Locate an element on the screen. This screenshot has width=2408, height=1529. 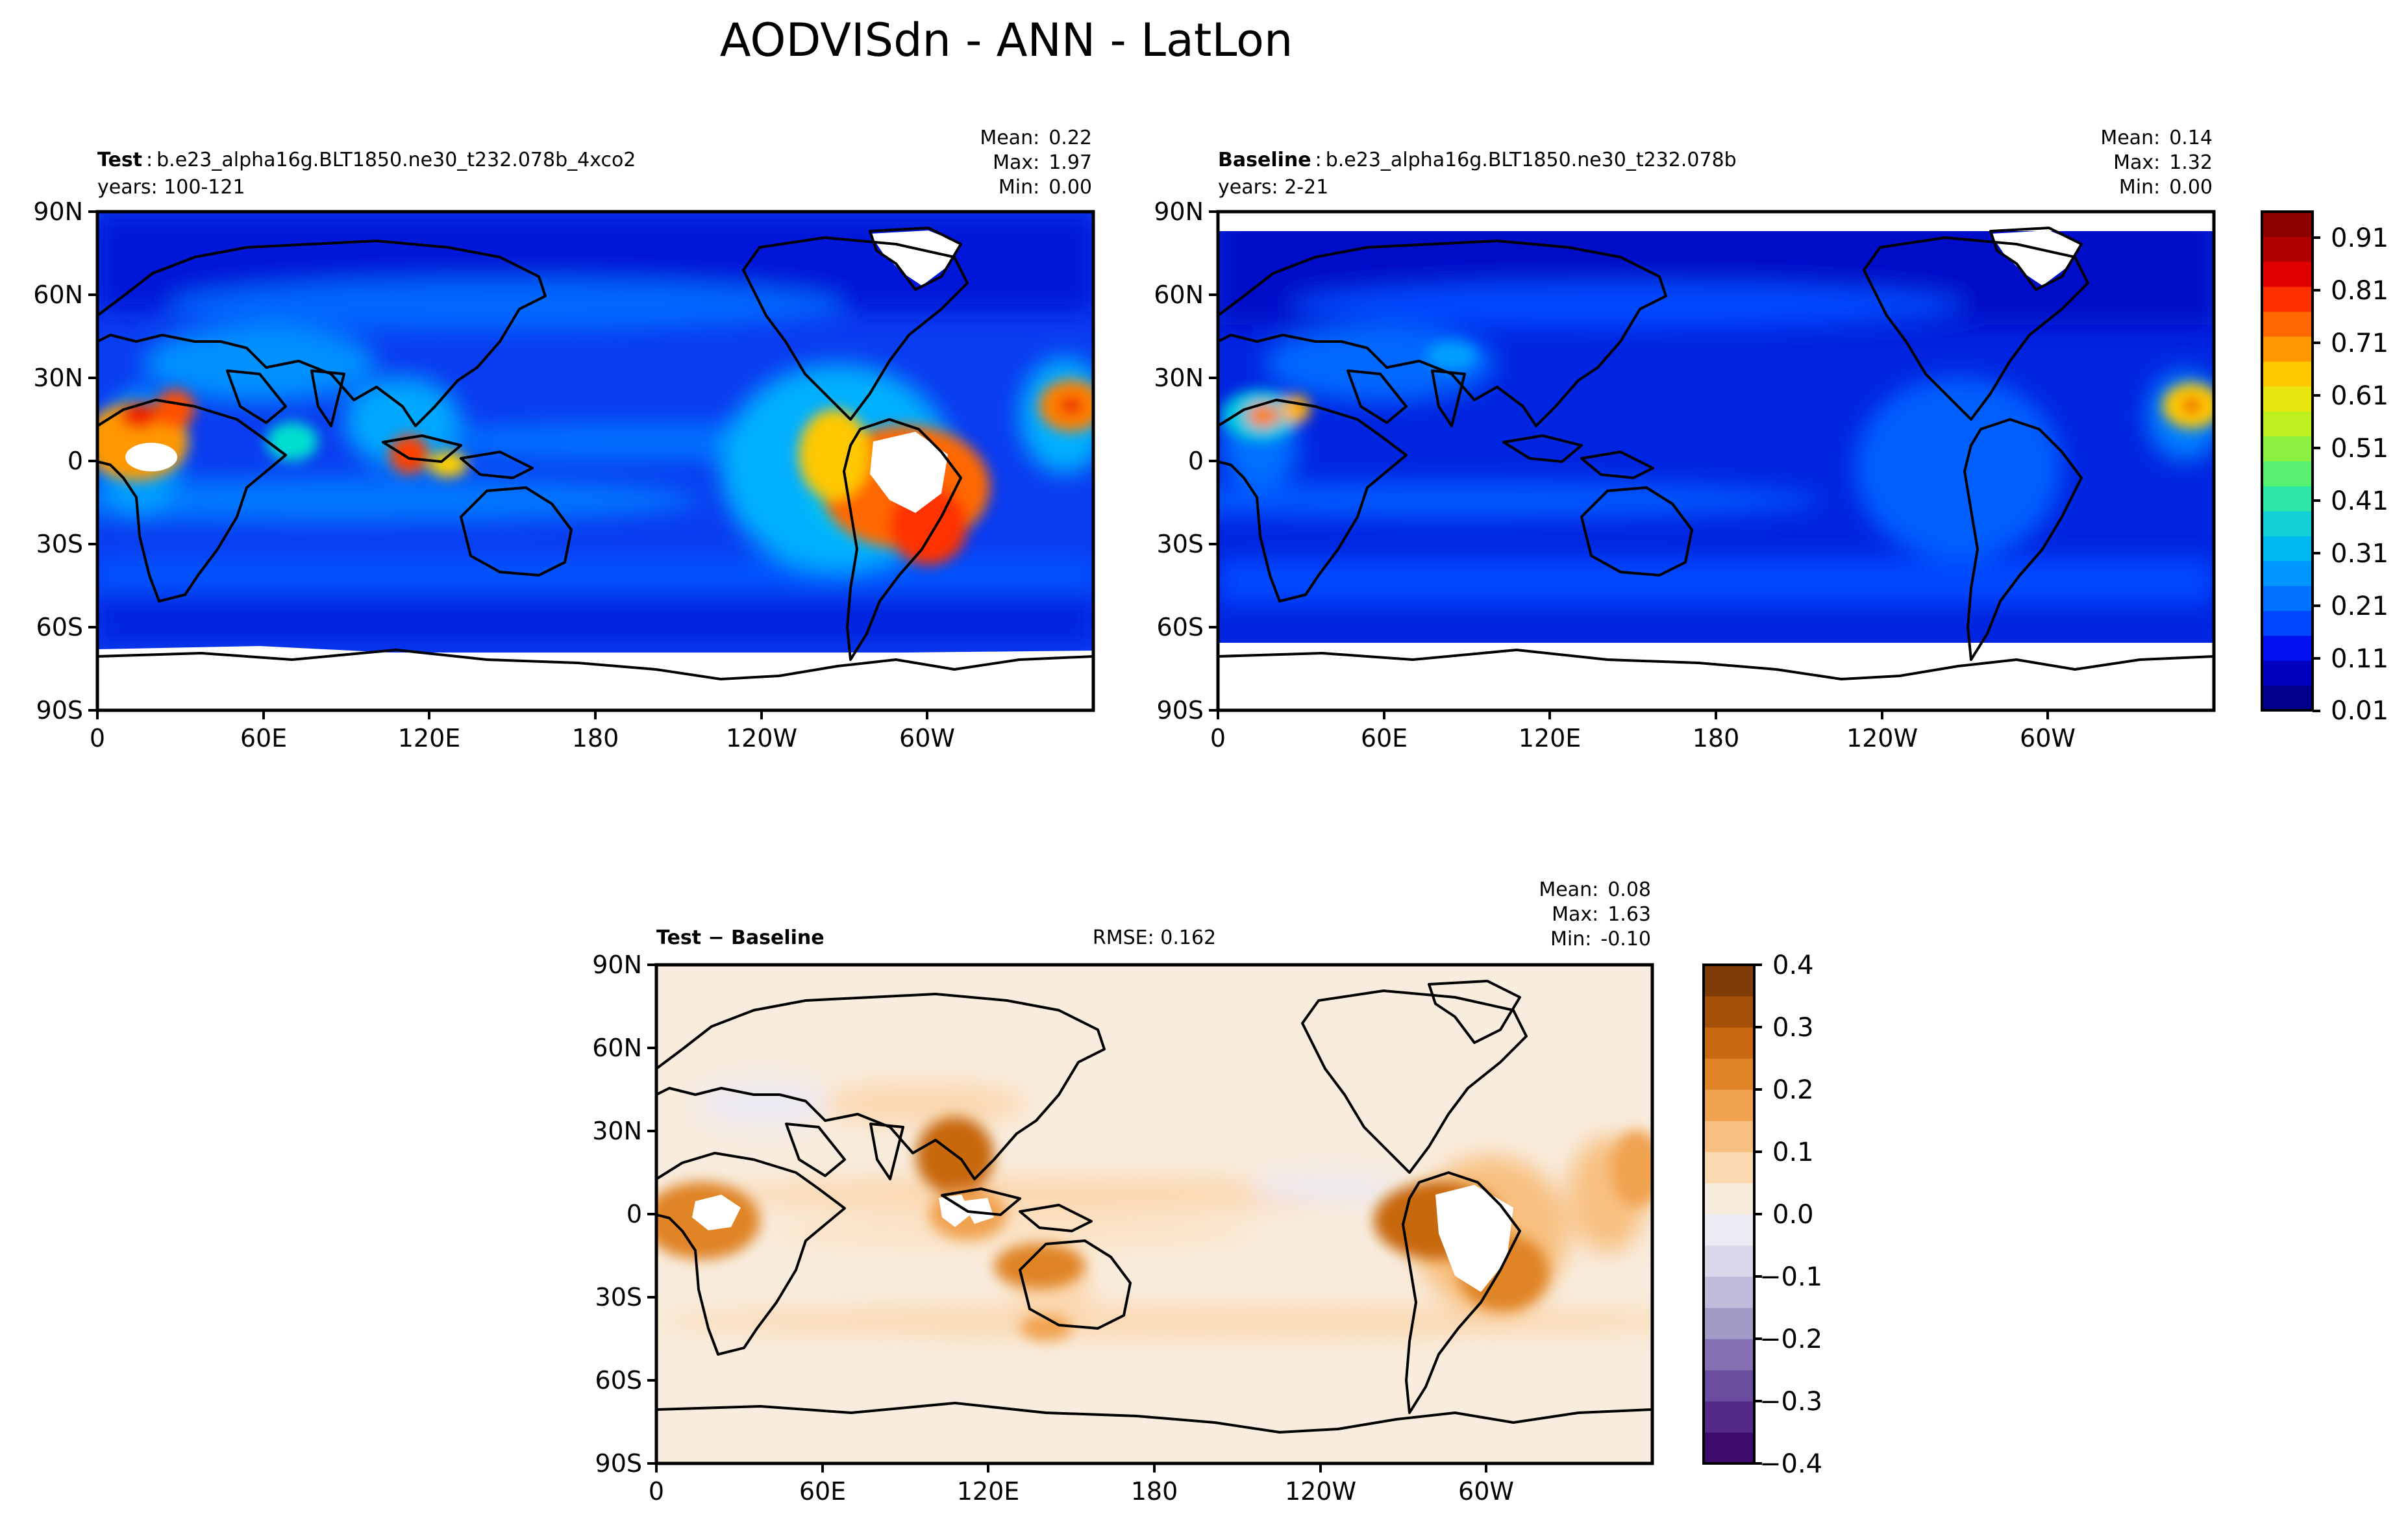
map-test-xlabel-60e: 60E is located at coordinates (263, 738).